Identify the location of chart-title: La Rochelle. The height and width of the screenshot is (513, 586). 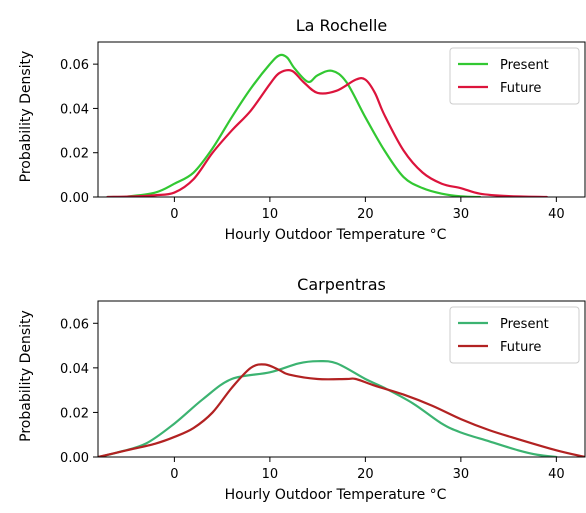
(342, 25).